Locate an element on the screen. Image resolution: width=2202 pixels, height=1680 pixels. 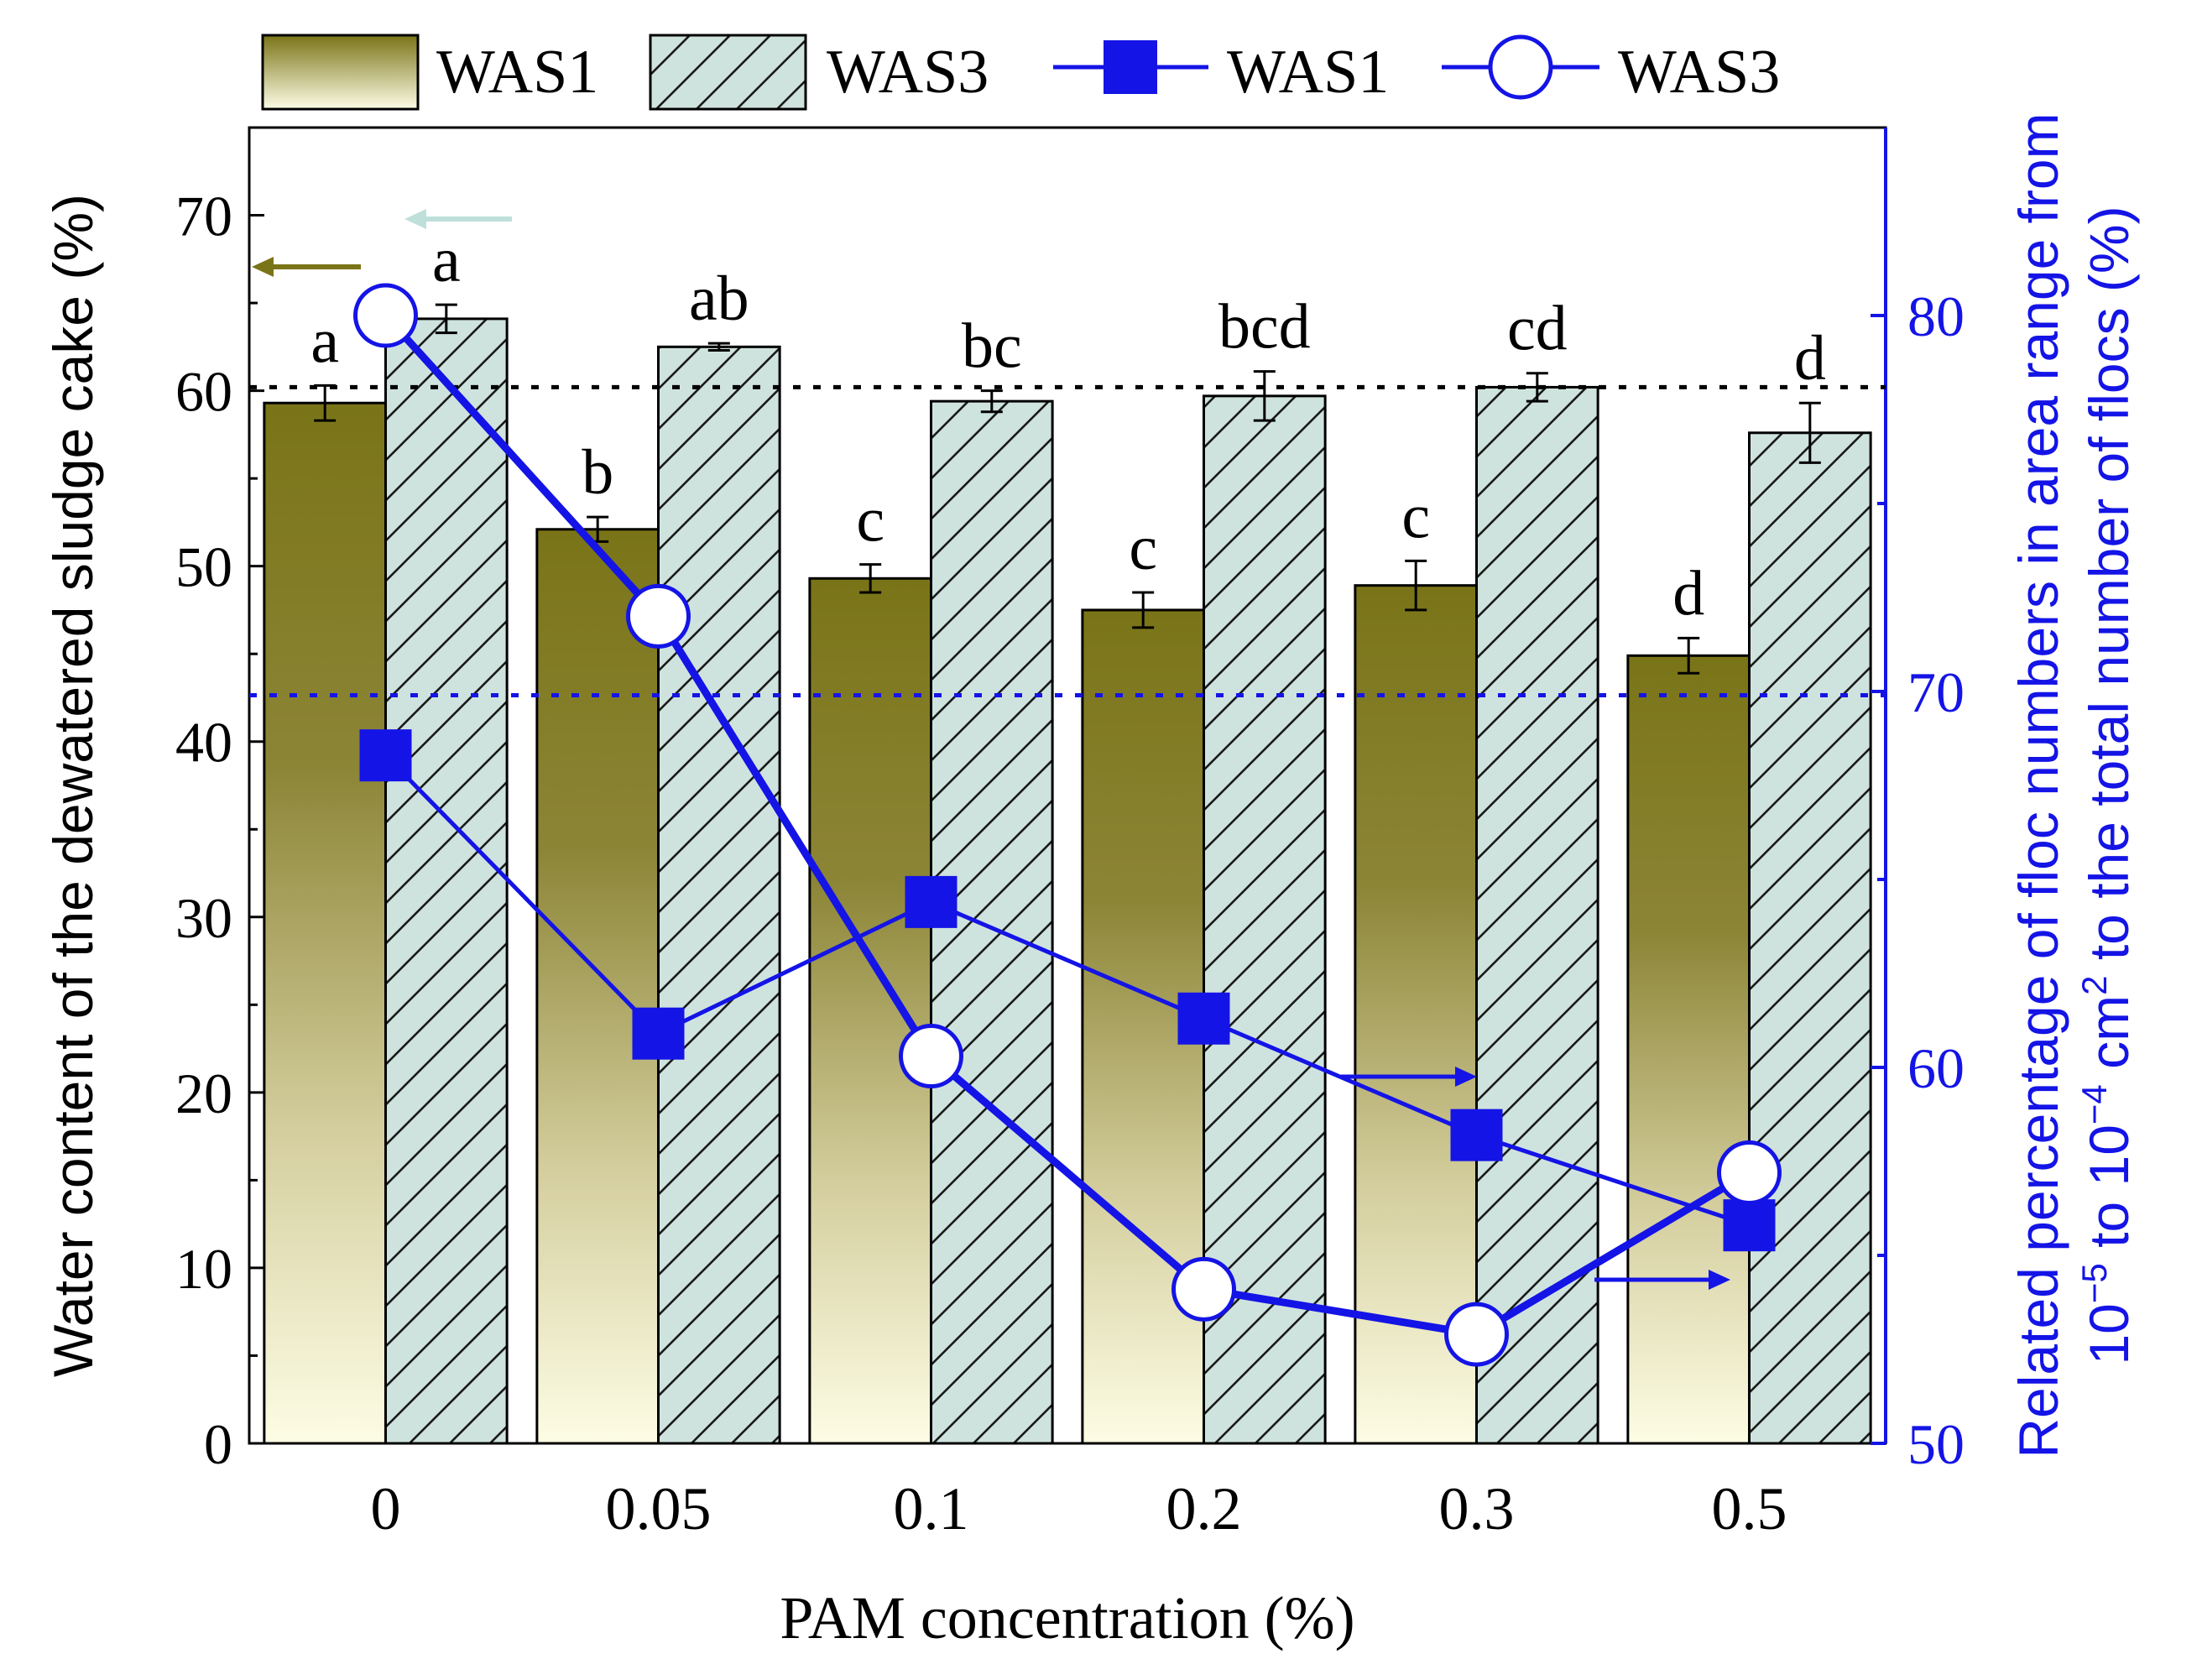
significance-label-was1-0: a is located at coordinates (324, 340).